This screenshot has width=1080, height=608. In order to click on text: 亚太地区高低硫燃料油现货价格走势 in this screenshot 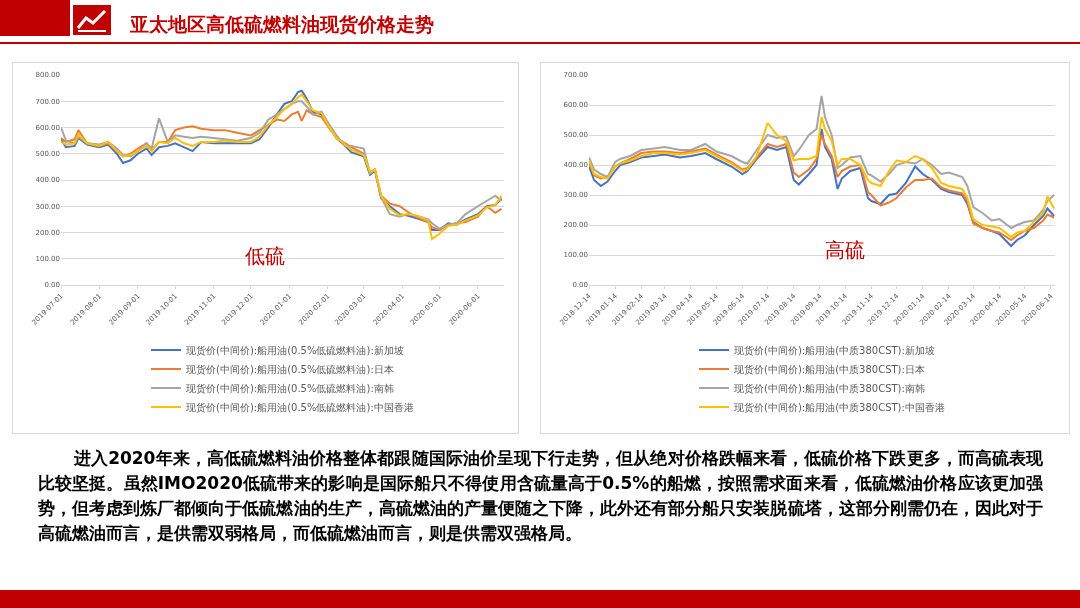, I will do `click(282, 24)`.